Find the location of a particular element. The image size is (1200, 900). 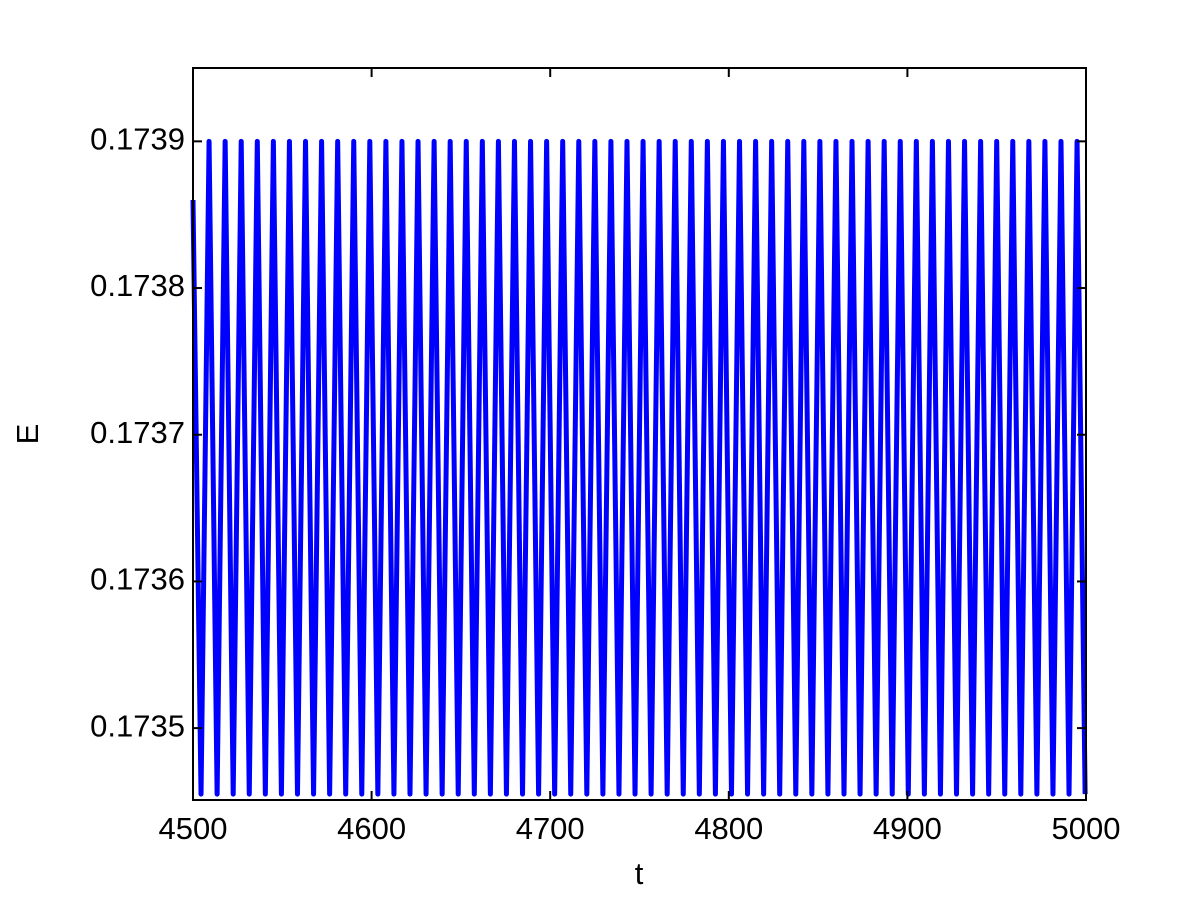

y-tick-label: 0.1737 is located at coordinates (137, 432).